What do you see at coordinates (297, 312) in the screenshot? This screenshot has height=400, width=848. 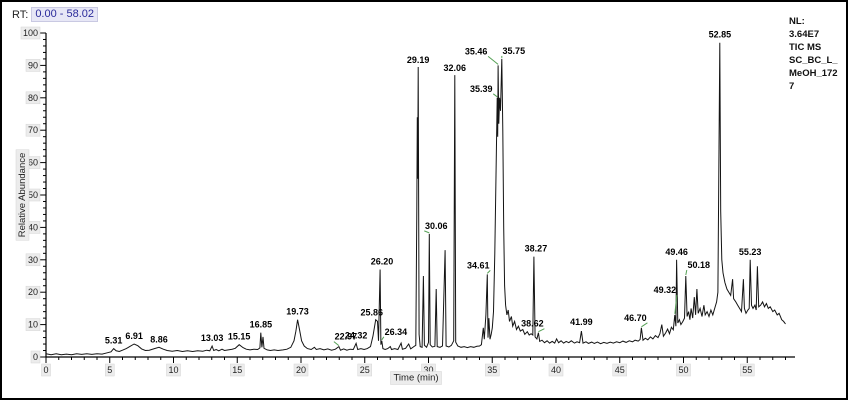 I see `peak-label: 19.73` at bounding box center [297, 312].